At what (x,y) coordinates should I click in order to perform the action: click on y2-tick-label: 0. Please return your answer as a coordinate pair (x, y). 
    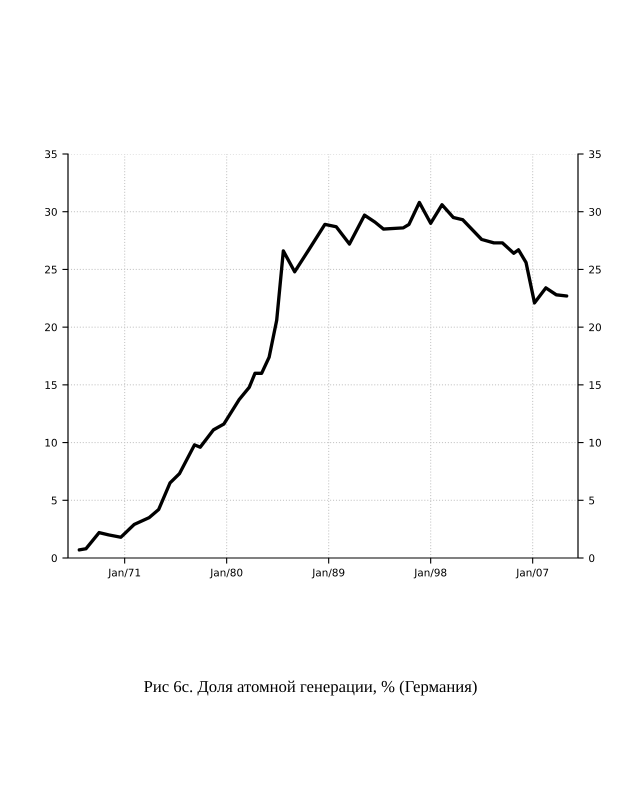
    Looking at the image, I should click on (591, 558).